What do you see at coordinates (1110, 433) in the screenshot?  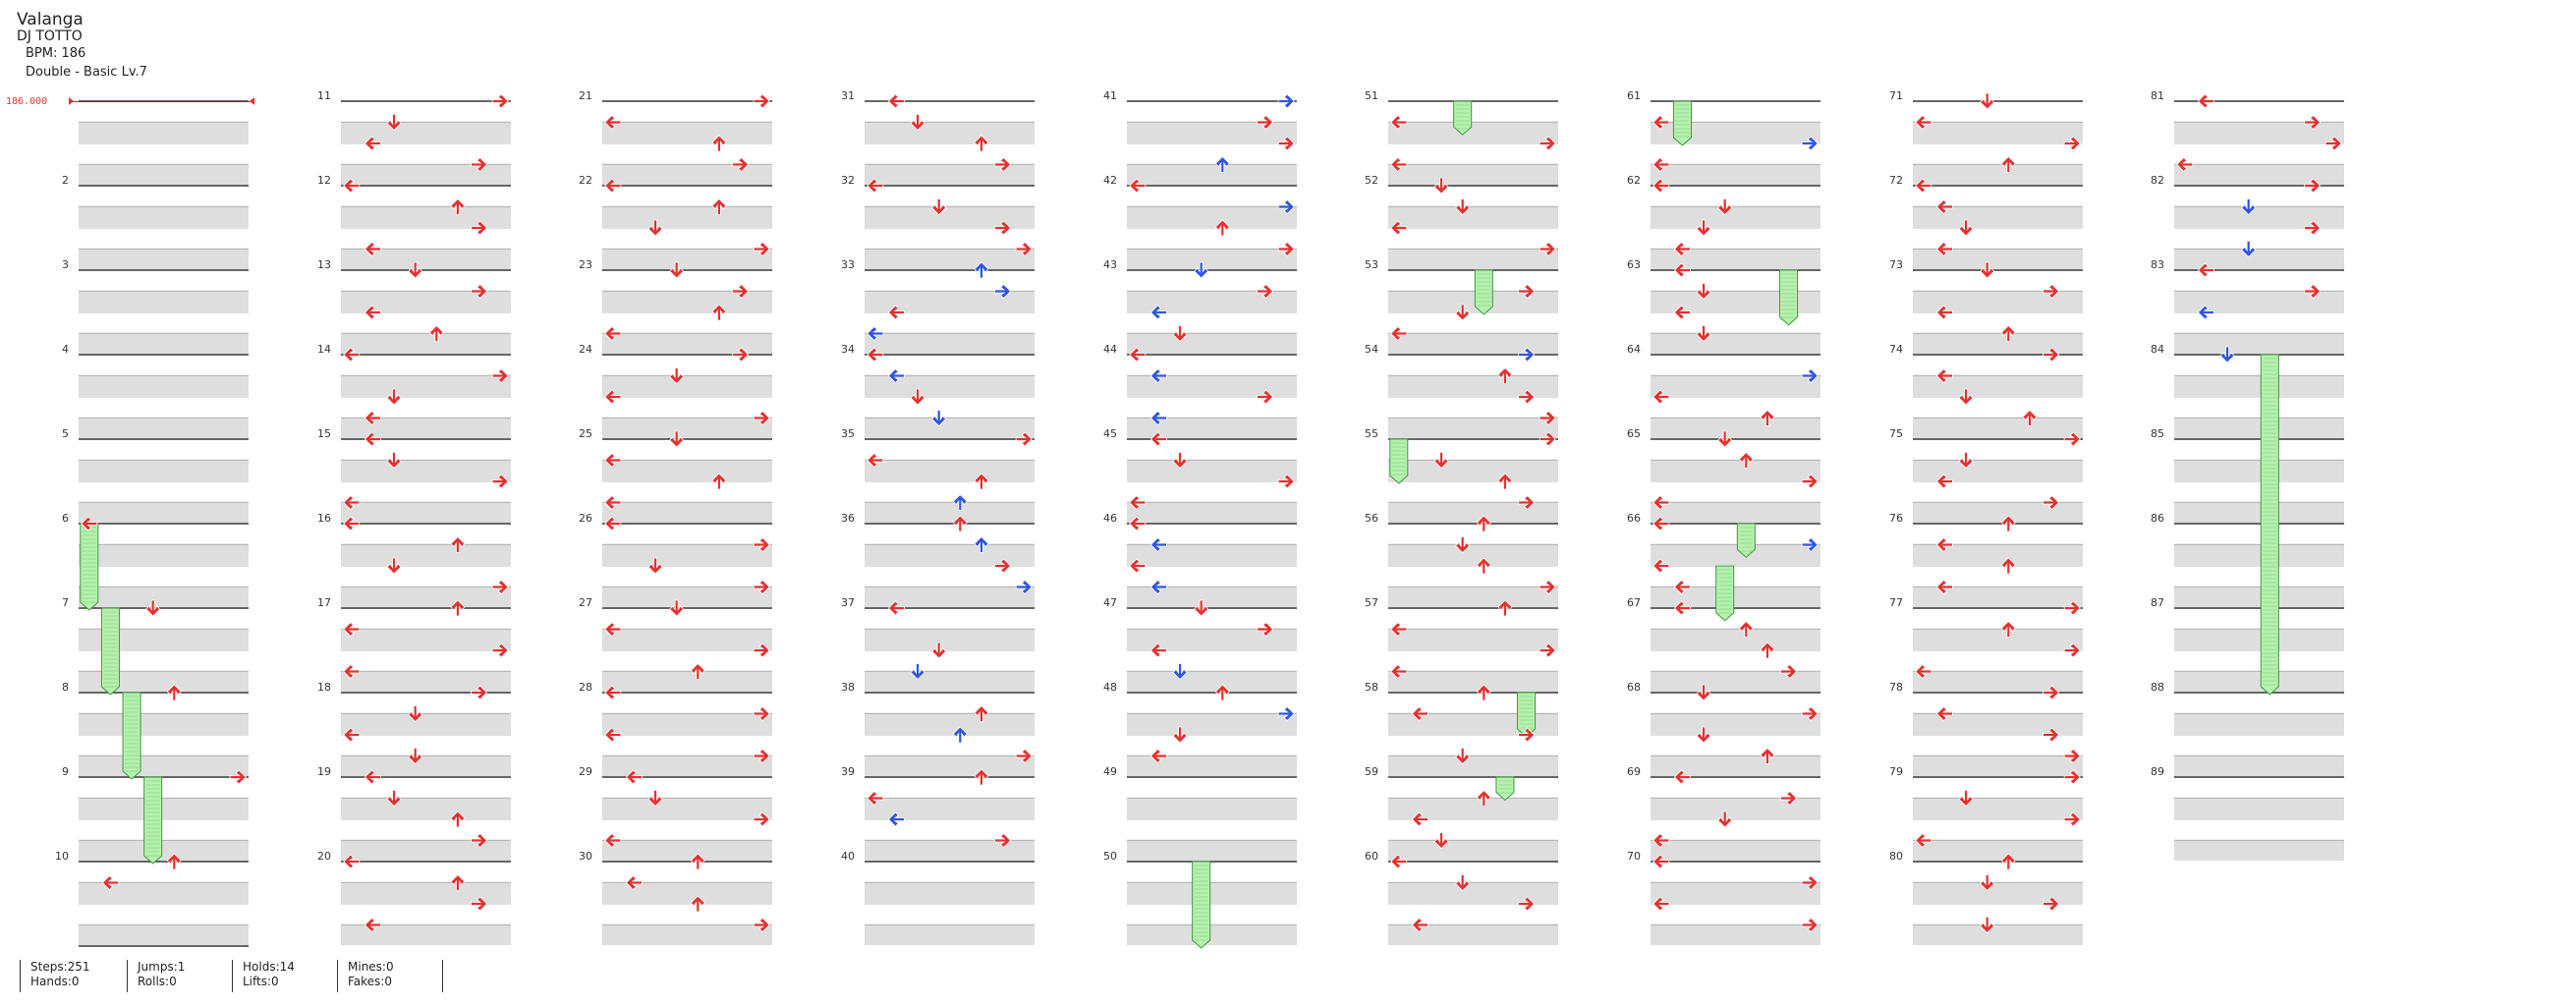 I see `measure-number: 45` at bounding box center [1110, 433].